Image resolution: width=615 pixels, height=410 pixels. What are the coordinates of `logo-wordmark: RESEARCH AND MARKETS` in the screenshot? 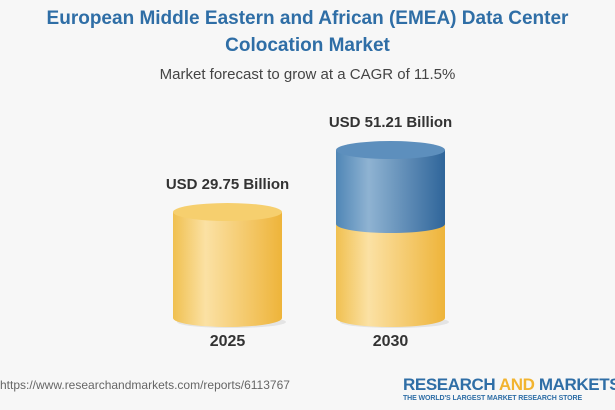 It's located at (509, 385).